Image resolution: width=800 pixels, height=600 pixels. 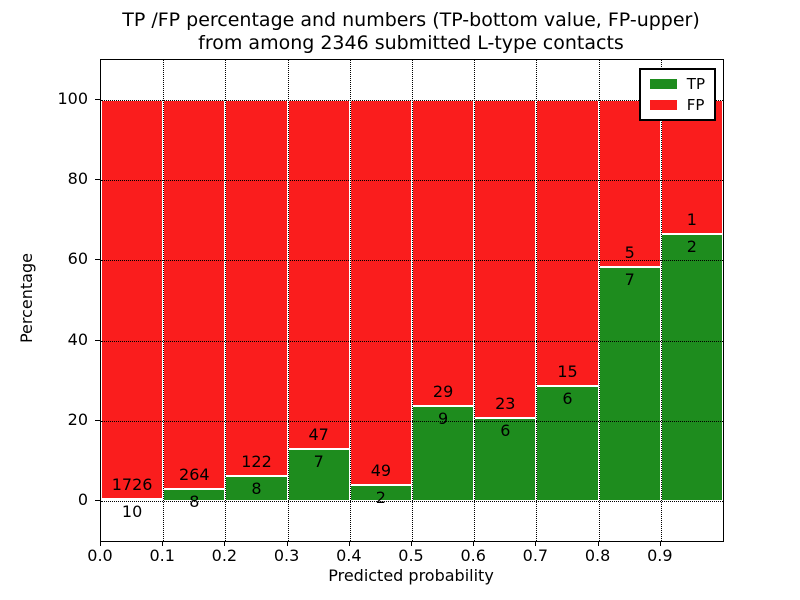 What do you see at coordinates (677, 94) in the screenshot?
I see `legend: TP FP` at bounding box center [677, 94].